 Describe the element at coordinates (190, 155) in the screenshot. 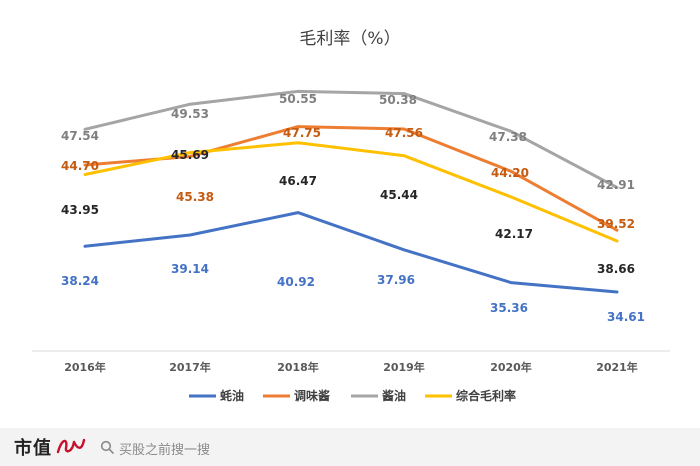

I see `data-label: 45.69` at that location.